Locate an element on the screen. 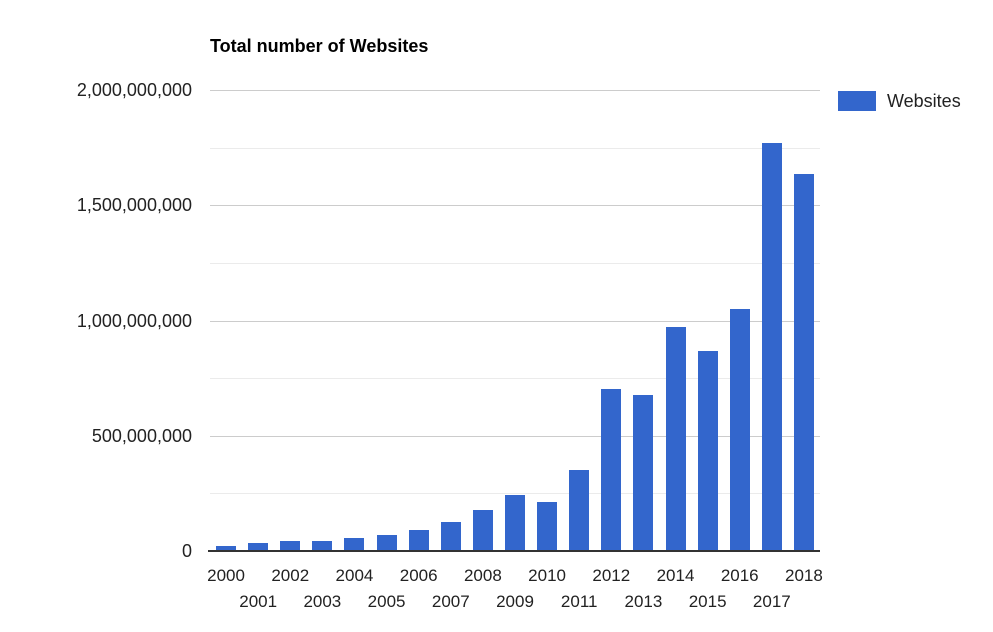  y-axis-tick-label: 1,000,000,000 is located at coordinates (134, 320).